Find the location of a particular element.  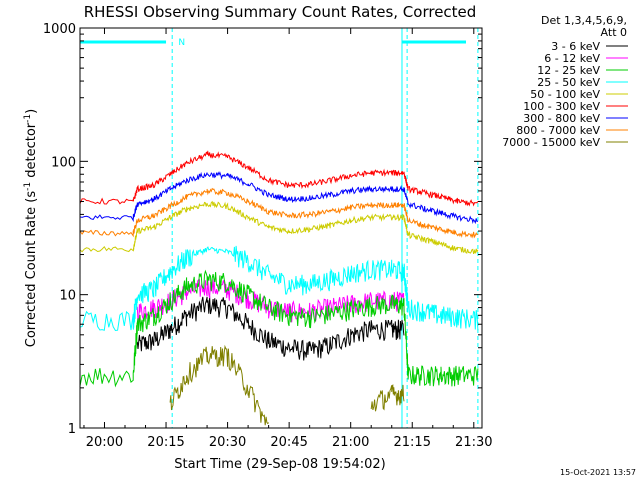

legend-label: 100 - 300 keV is located at coordinates (561, 106).